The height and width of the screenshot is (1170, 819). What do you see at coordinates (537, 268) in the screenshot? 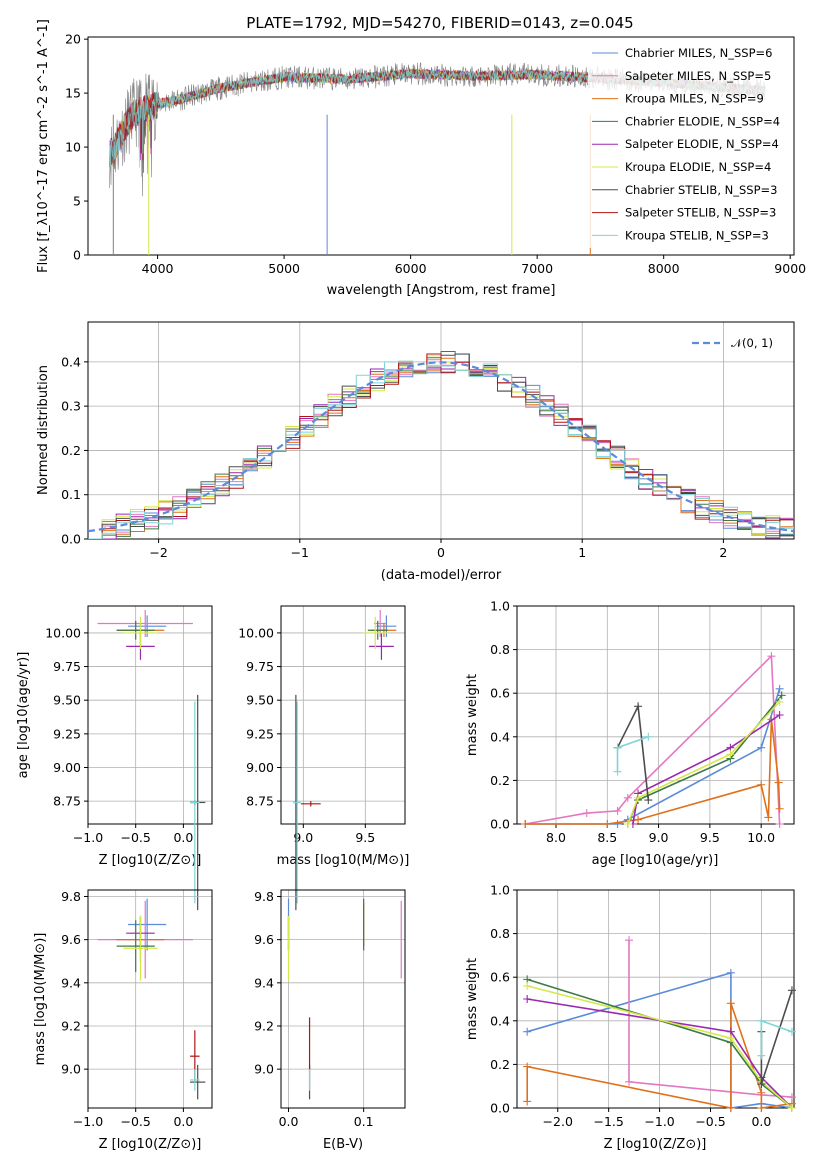
I see `spectrum-xtick-label: 7000` at bounding box center [537, 268].